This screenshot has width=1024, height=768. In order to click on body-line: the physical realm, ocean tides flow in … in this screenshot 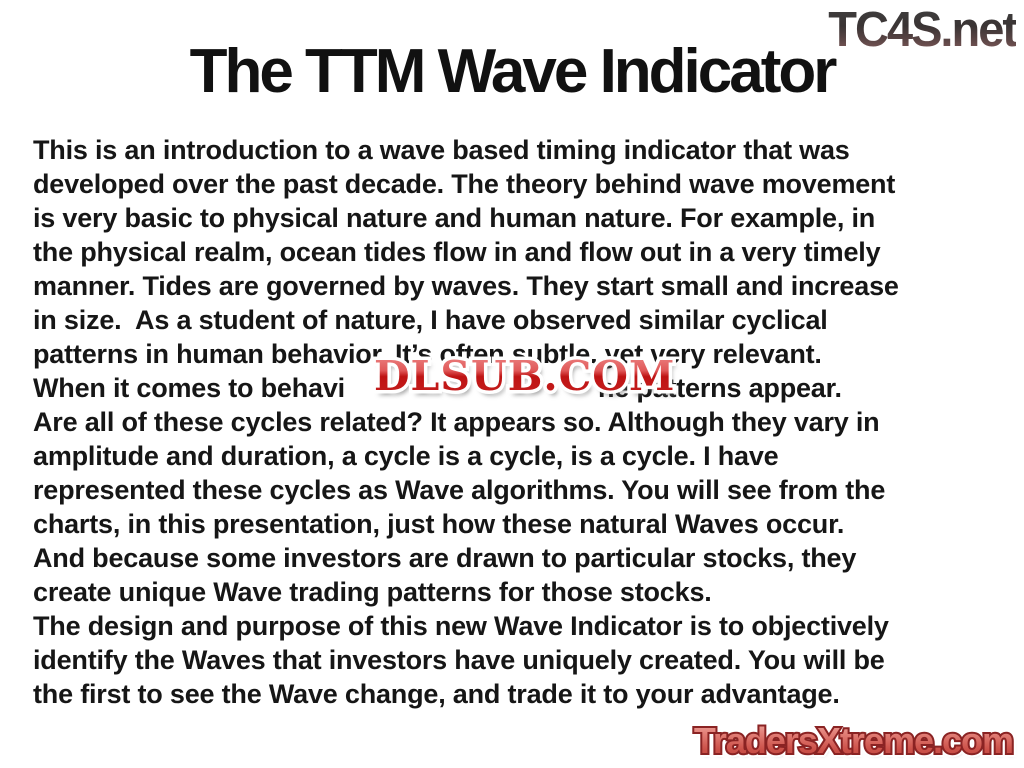, I will do `click(457, 252)`.